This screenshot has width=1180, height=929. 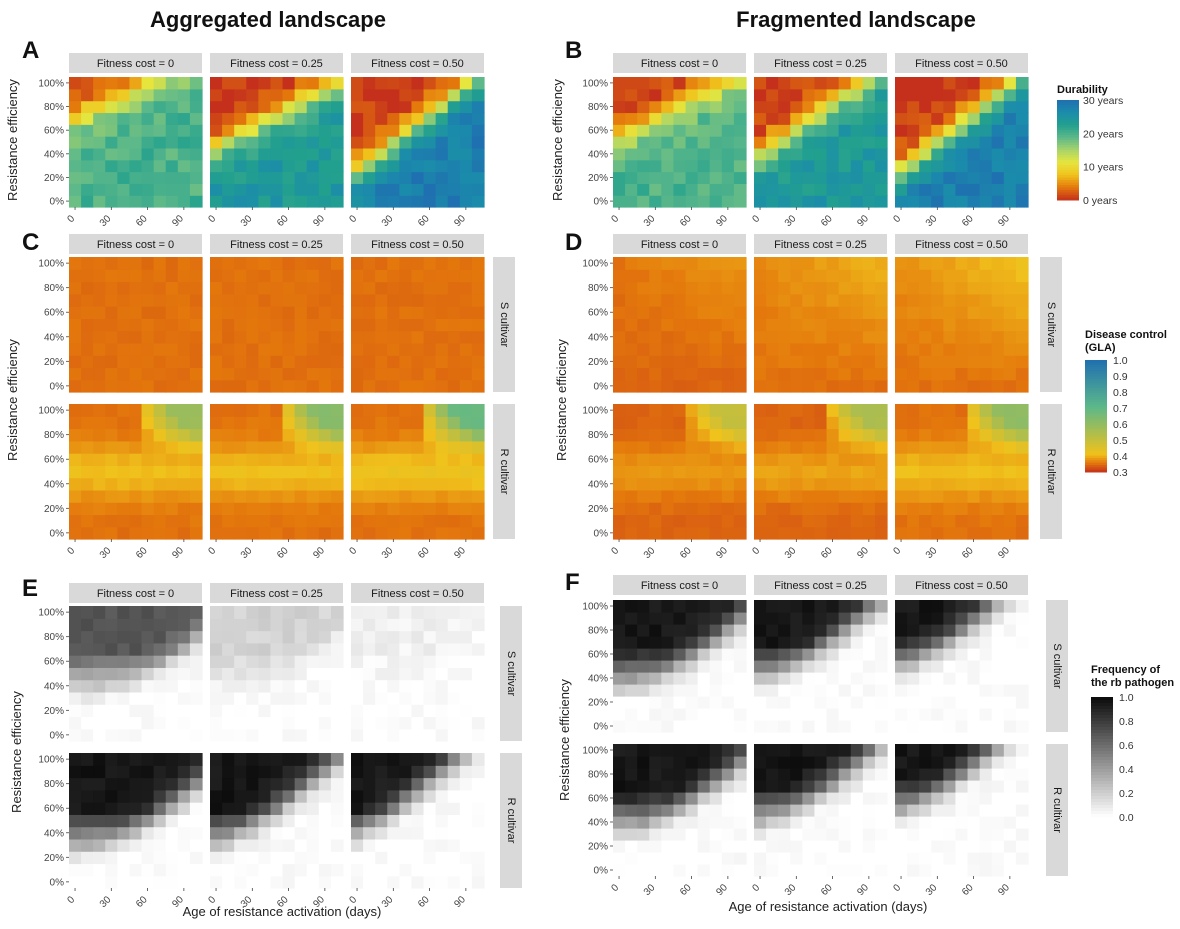 What do you see at coordinates (283, 221) in the screenshot?
I see `x-tick-label: 60` at bounding box center [283, 221].